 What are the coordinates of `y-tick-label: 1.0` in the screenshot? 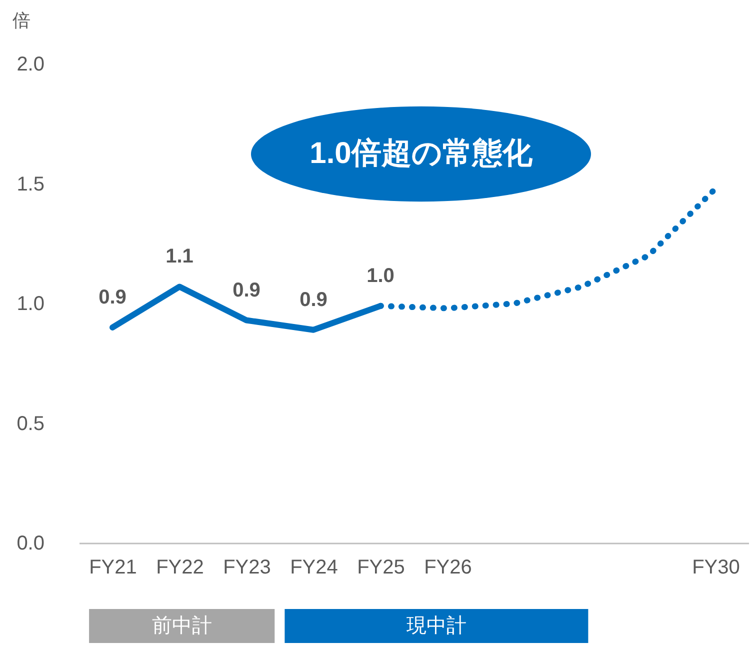 It's located at (30, 304).